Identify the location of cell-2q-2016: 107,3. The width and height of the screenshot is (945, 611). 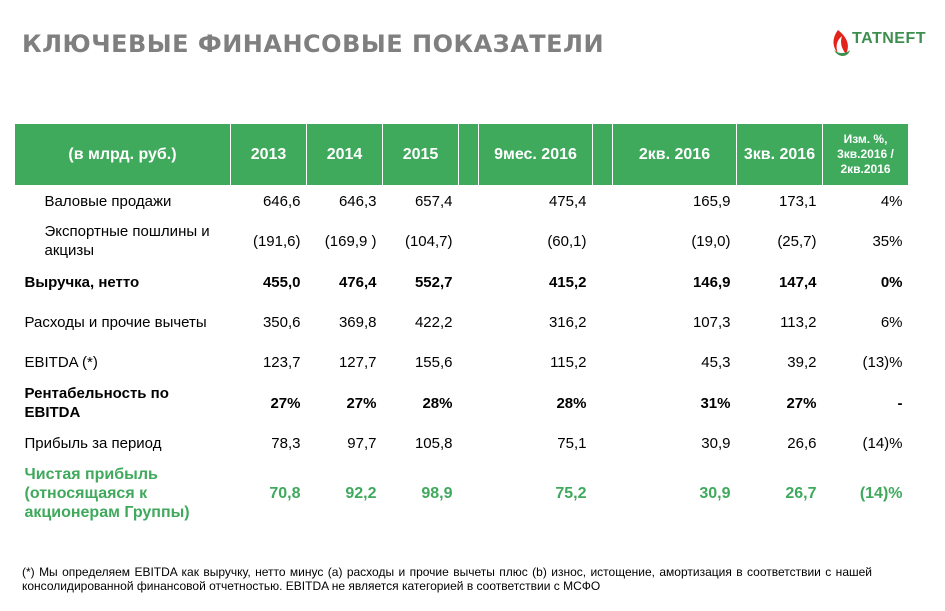
(711, 322).